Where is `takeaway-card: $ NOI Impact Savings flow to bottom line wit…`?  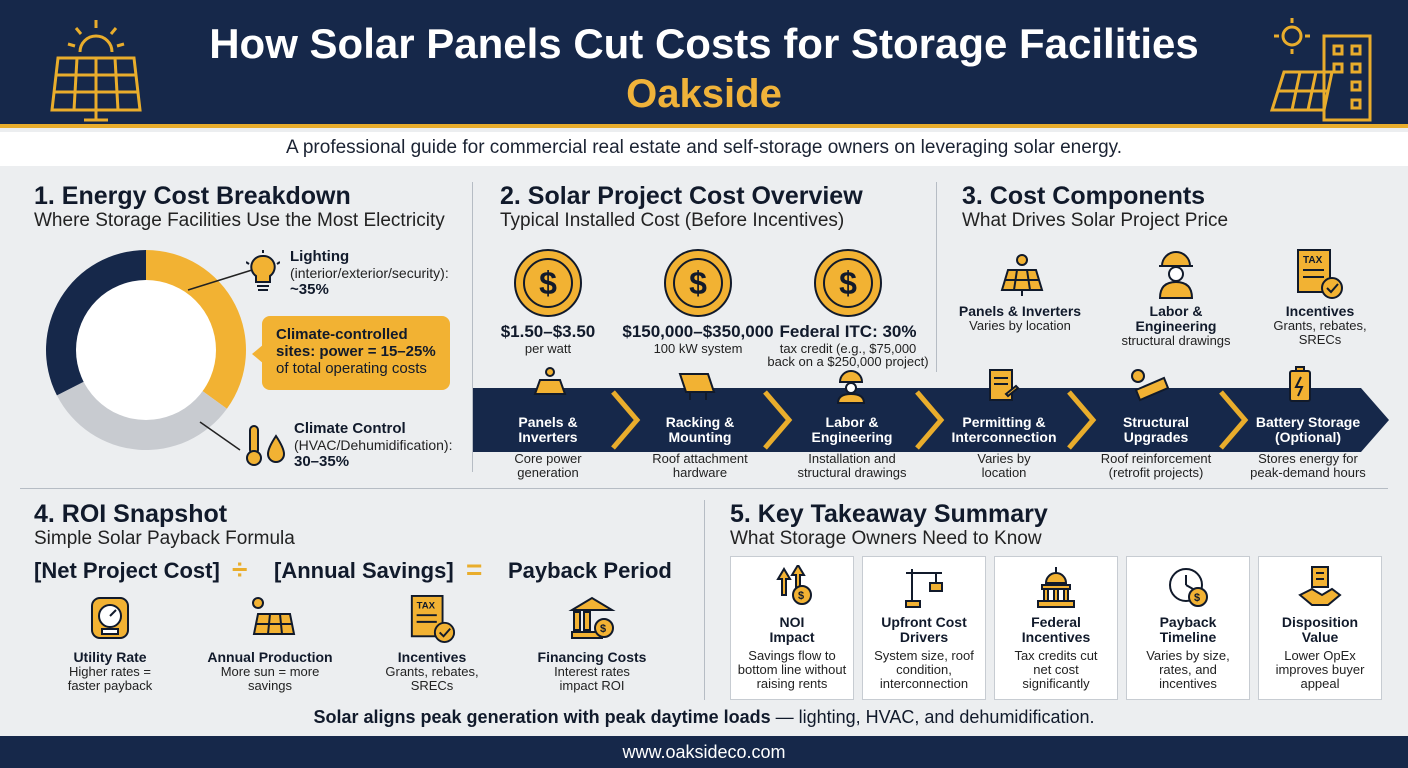 takeaway-card: $ NOI Impact Savings flow to bottom line wit… is located at coordinates (792, 628).